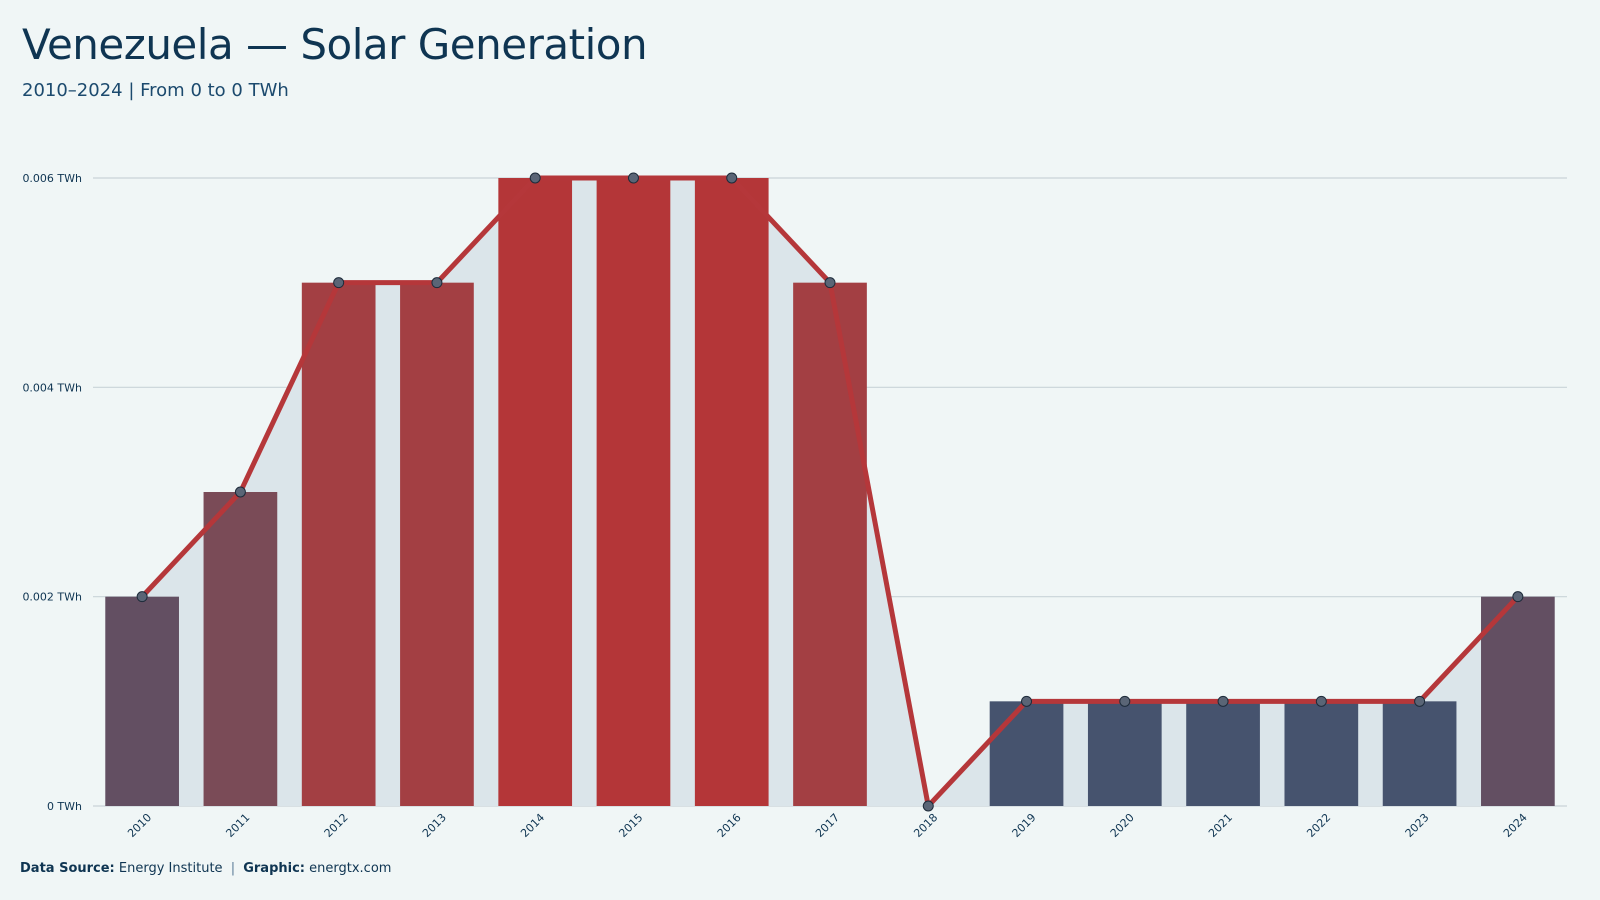 The image size is (1600, 900). I want to click on x-tick-label: 2017, so click(827, 825).